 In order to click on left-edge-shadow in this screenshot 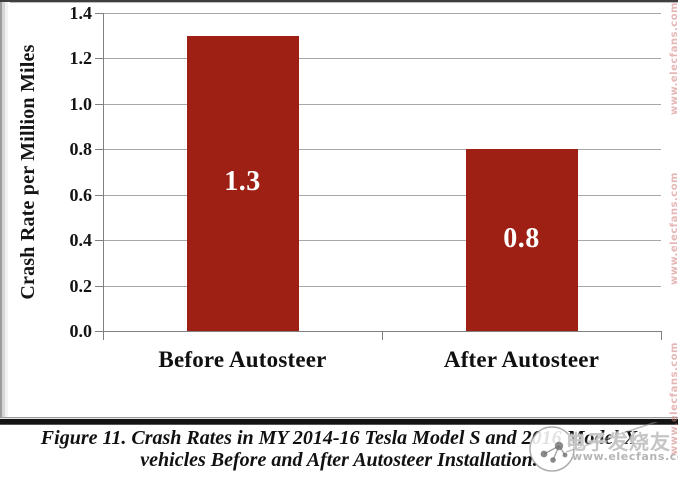, I will do `click(5, 210)`.